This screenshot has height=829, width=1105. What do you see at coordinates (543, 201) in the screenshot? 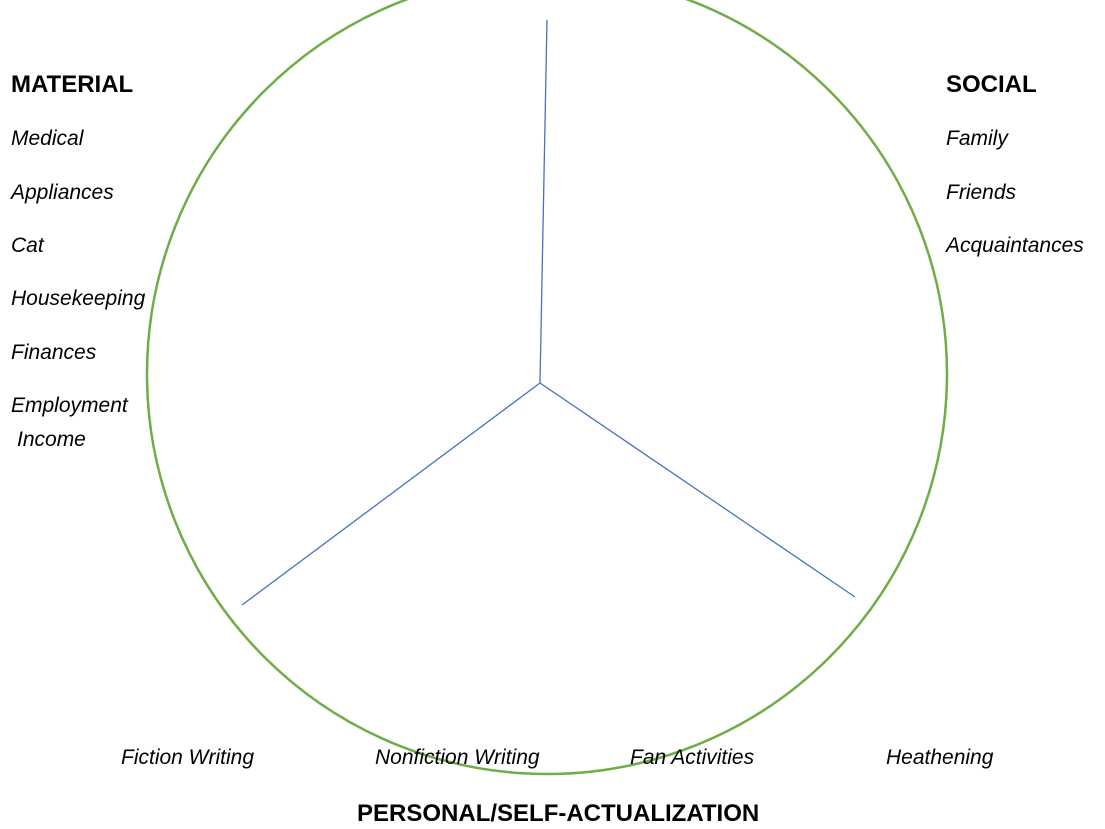
I see `divider-top` at bounding box center [543, 201].